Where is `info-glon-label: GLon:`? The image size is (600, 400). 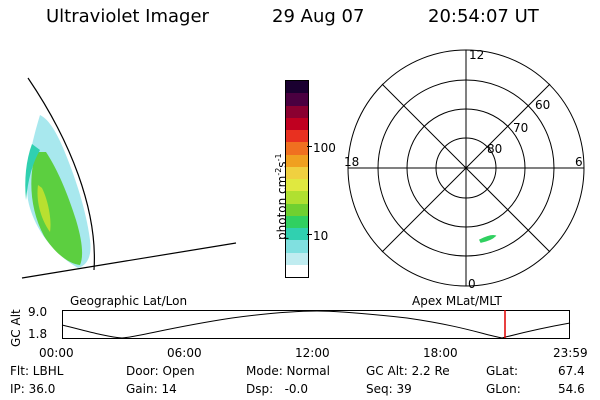 info-glon-label: GLon: is located at coordinates (503, 389).